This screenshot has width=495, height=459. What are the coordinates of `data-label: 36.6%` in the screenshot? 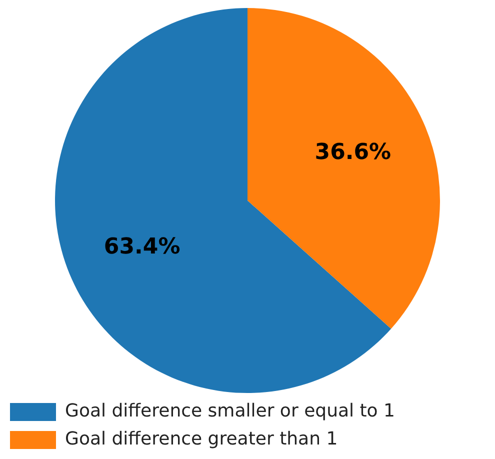 It's located at (353, 153).